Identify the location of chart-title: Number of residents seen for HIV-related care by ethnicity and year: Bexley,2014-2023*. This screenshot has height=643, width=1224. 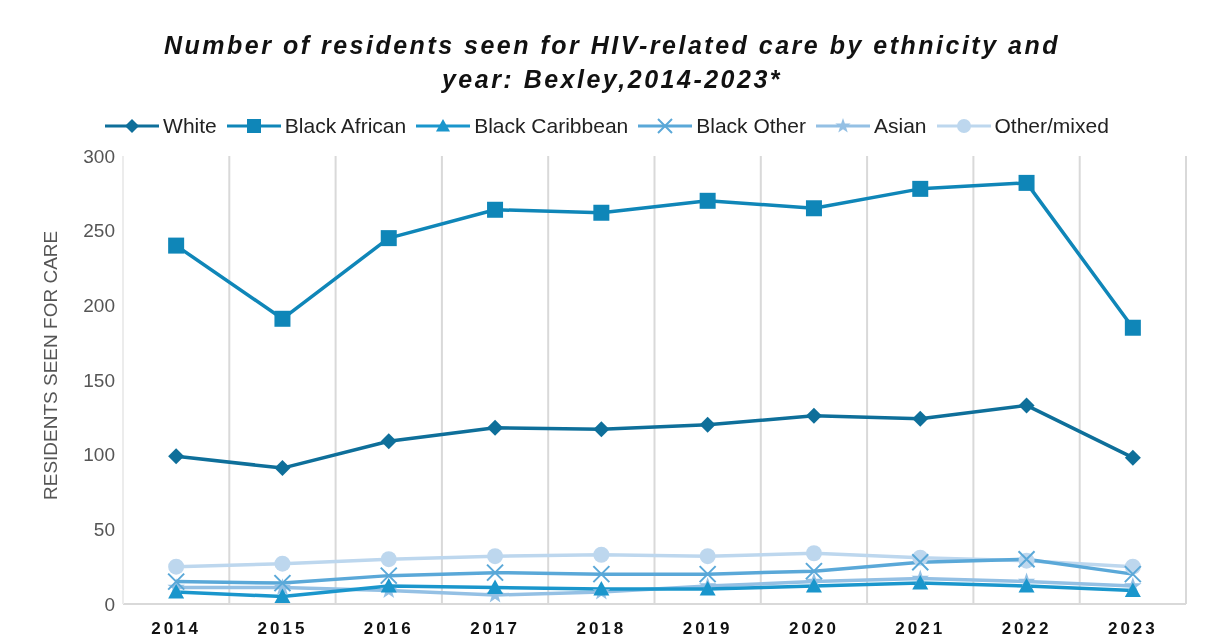
(612, 62).